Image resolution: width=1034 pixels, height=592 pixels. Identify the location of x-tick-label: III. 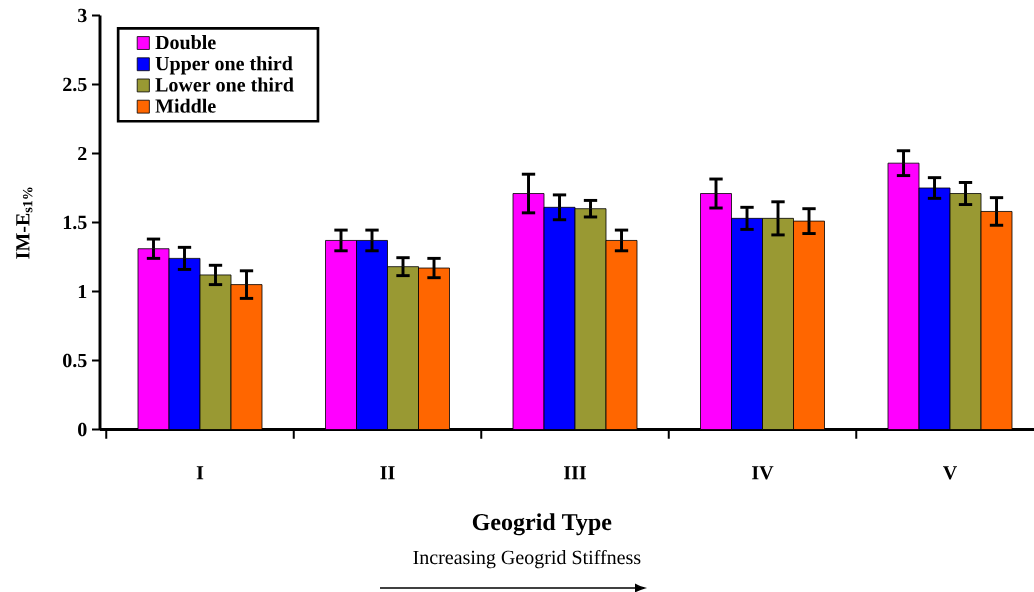
(575, 473).